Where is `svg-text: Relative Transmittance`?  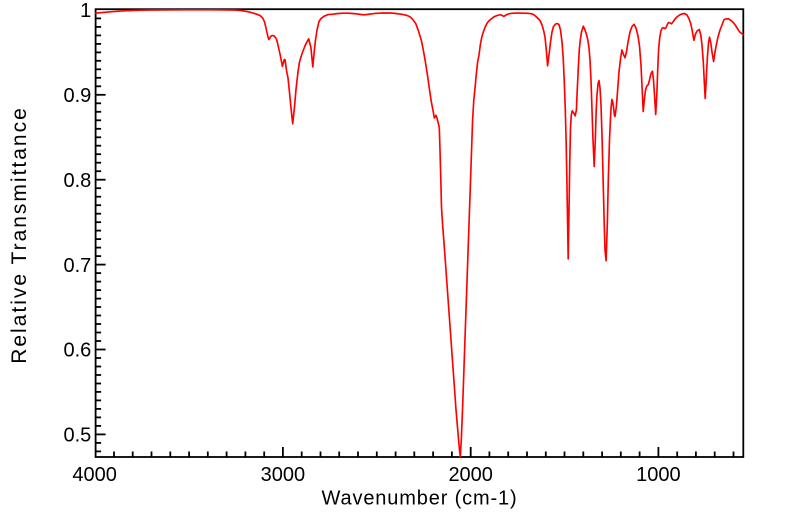
svg-text: Relative Transmittance is located at coordinates (19, 235).